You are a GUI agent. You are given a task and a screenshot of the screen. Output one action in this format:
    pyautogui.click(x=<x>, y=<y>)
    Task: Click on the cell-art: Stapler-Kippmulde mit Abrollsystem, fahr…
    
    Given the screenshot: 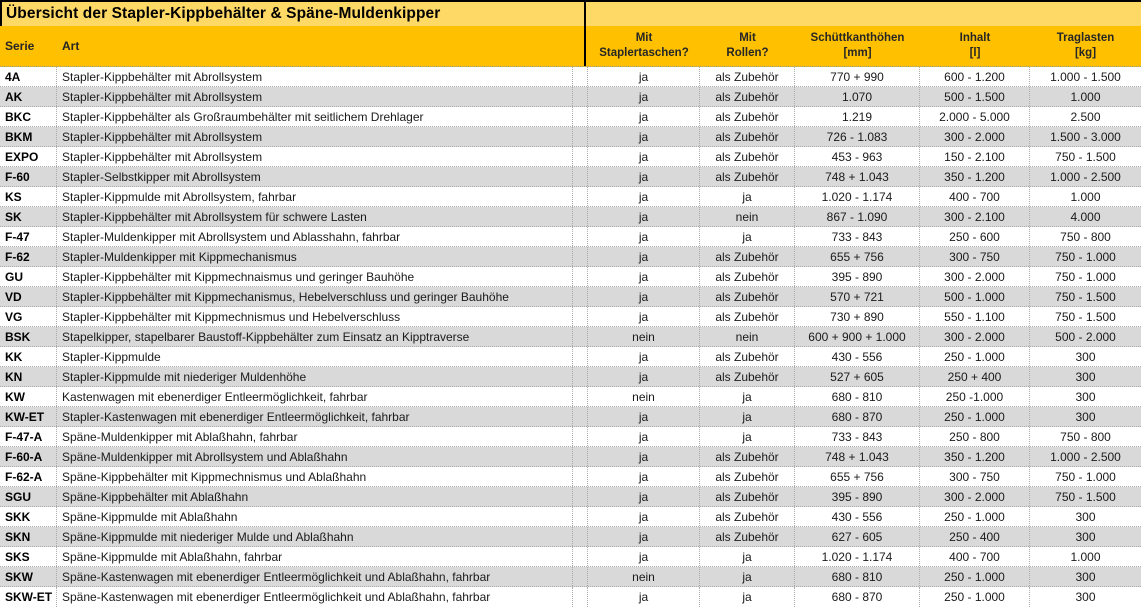 What is the action you would take?
    pyautogui.click(x=315, y=196)
    